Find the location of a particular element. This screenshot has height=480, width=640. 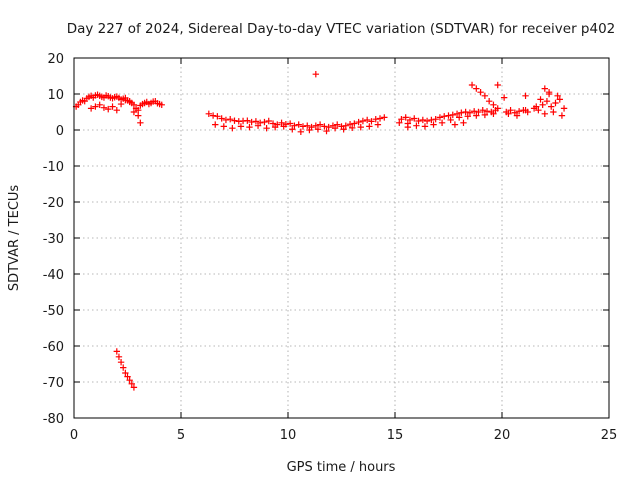

y-tick-label: 0 is located at coordinates (60, 131).